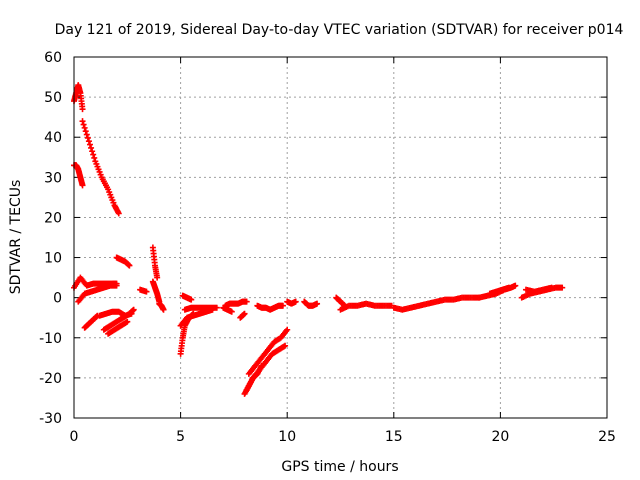 This screenshot has width=640, height=480. I want to click on y-tick-label: -20, so click(50, 379).